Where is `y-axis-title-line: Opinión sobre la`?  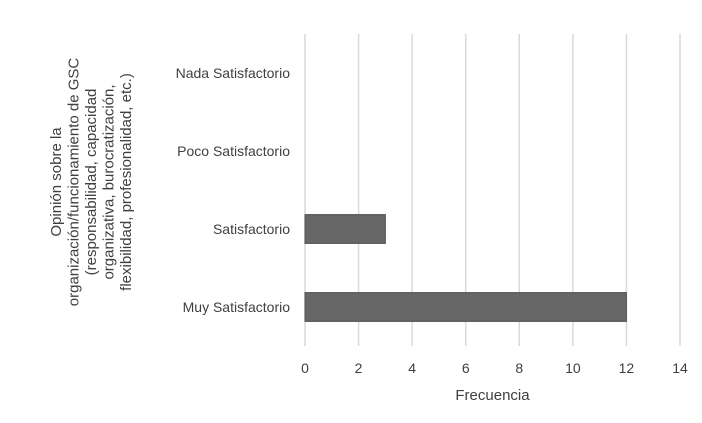
y-axis-title-line: Opinión sobre la is located at coordinates (56, 182).